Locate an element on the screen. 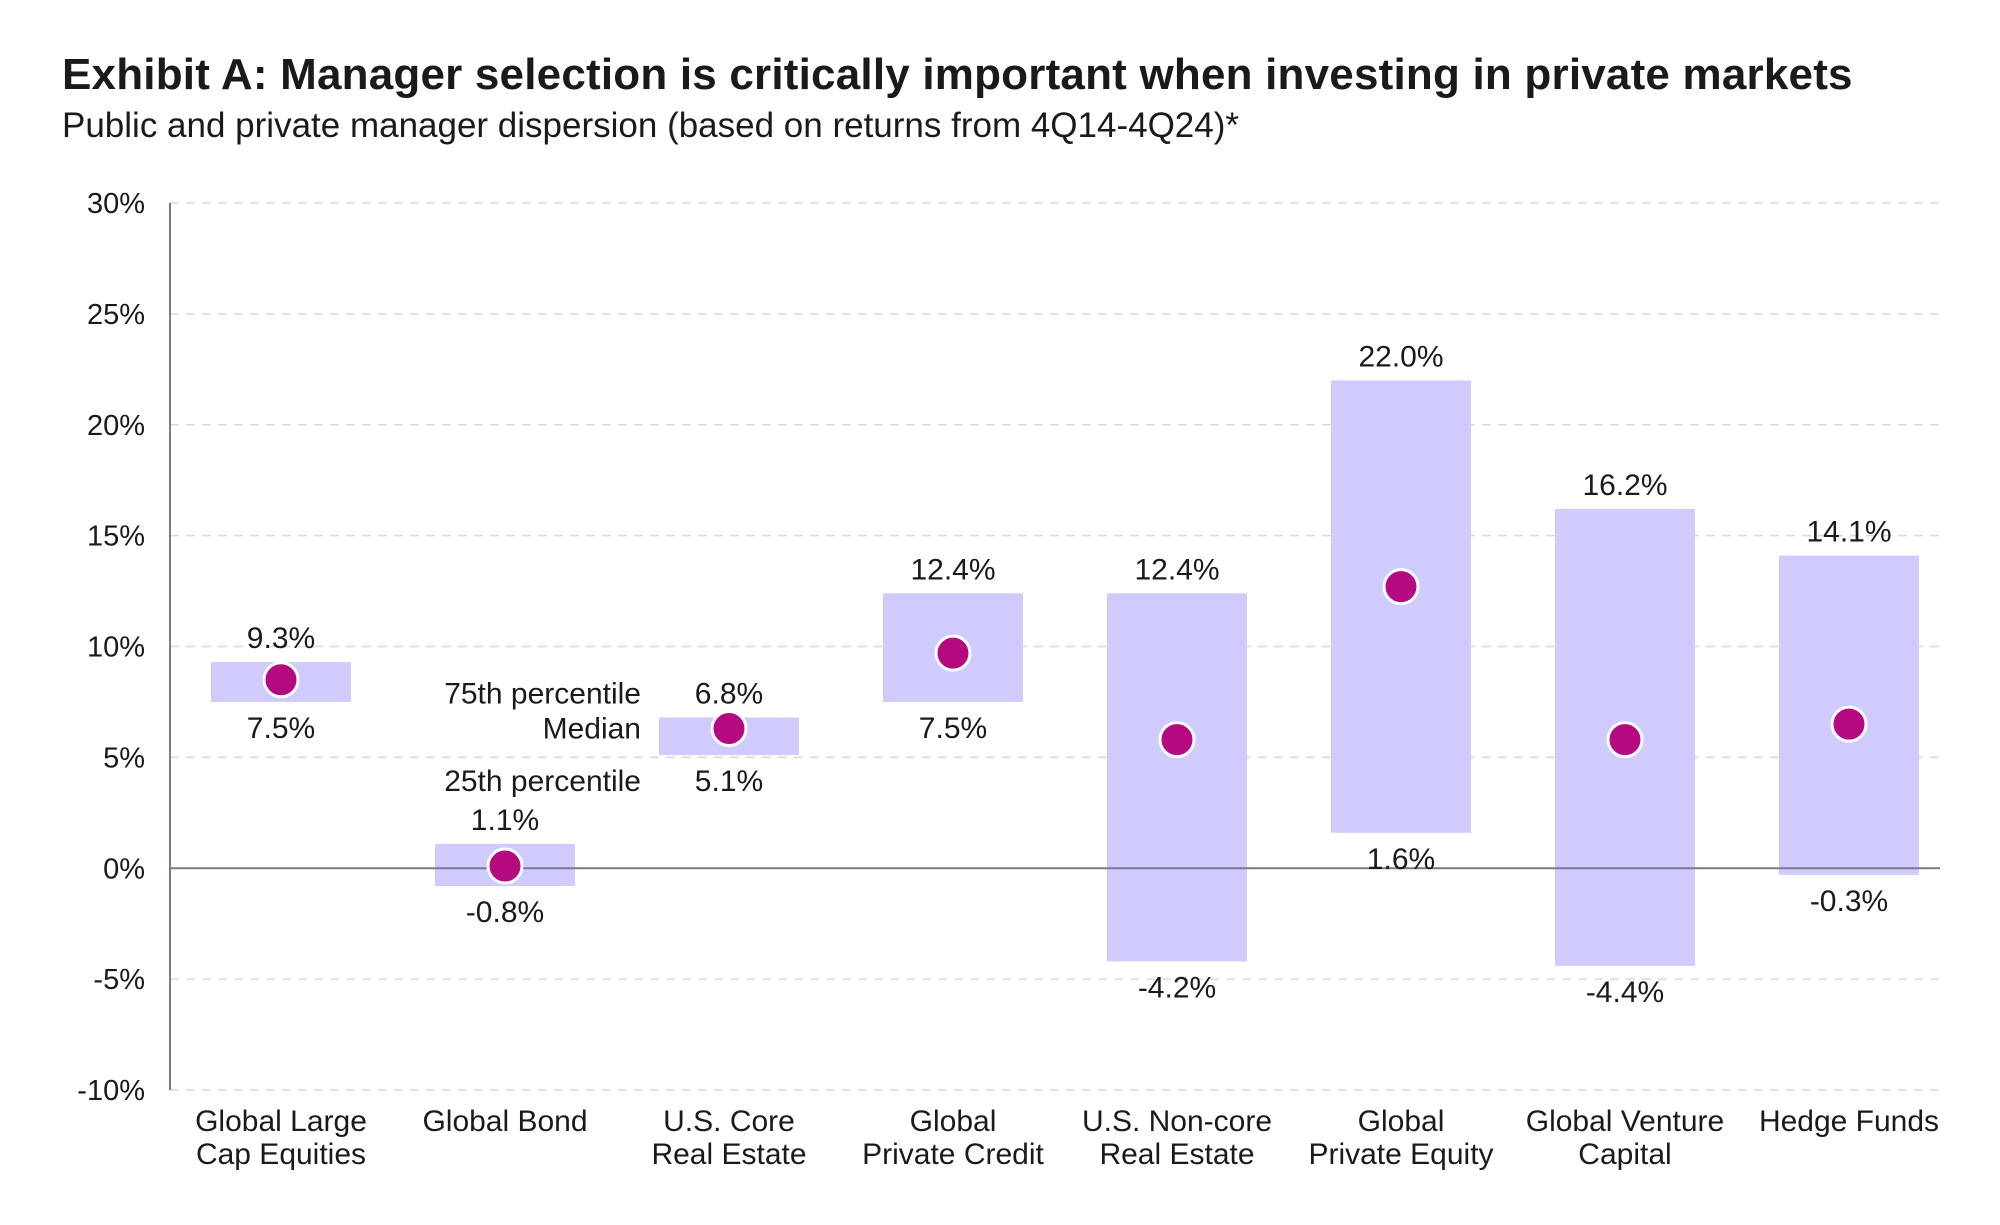 The height and width of the screenshot is (1225, 2000). category-label: Private Equity is located at coordinates (1400, 1154).